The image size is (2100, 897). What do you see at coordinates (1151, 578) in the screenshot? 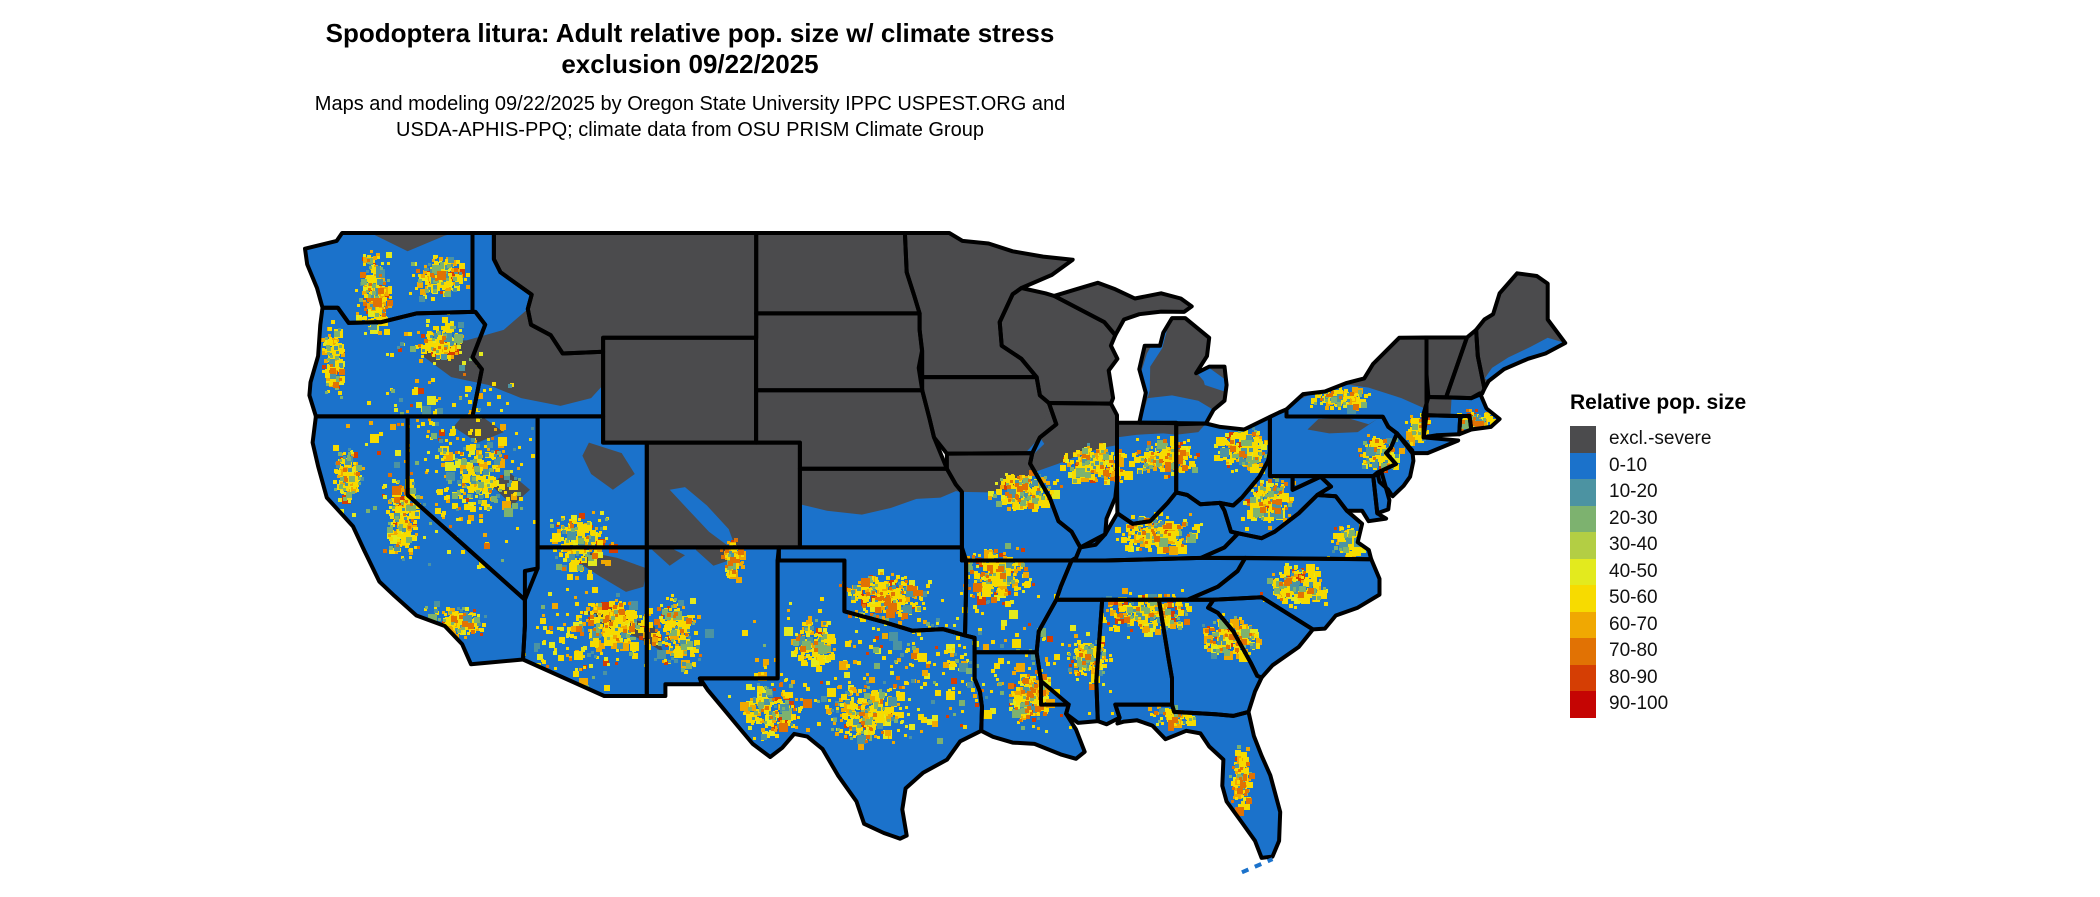
I see `state-fill-tn` at bounding box center [1151, 578].